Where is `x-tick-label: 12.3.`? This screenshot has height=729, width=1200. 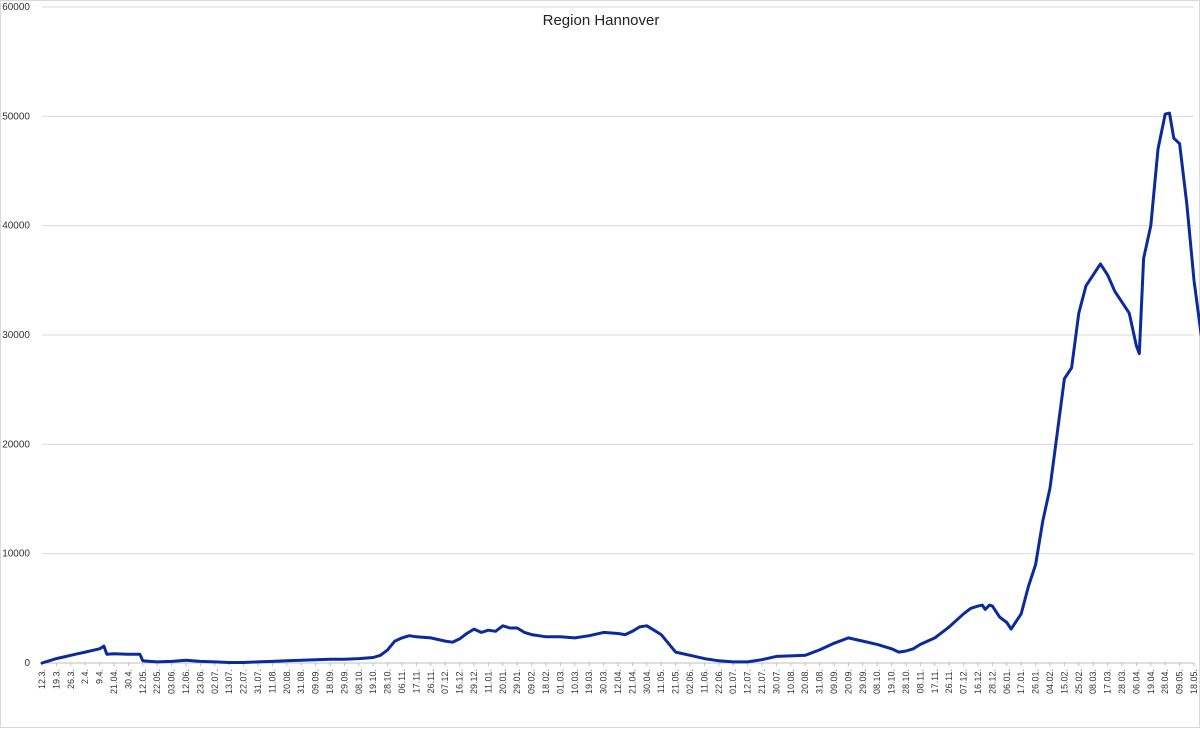
x-tick-label: 12.3. is located at coordinates (42, 679).